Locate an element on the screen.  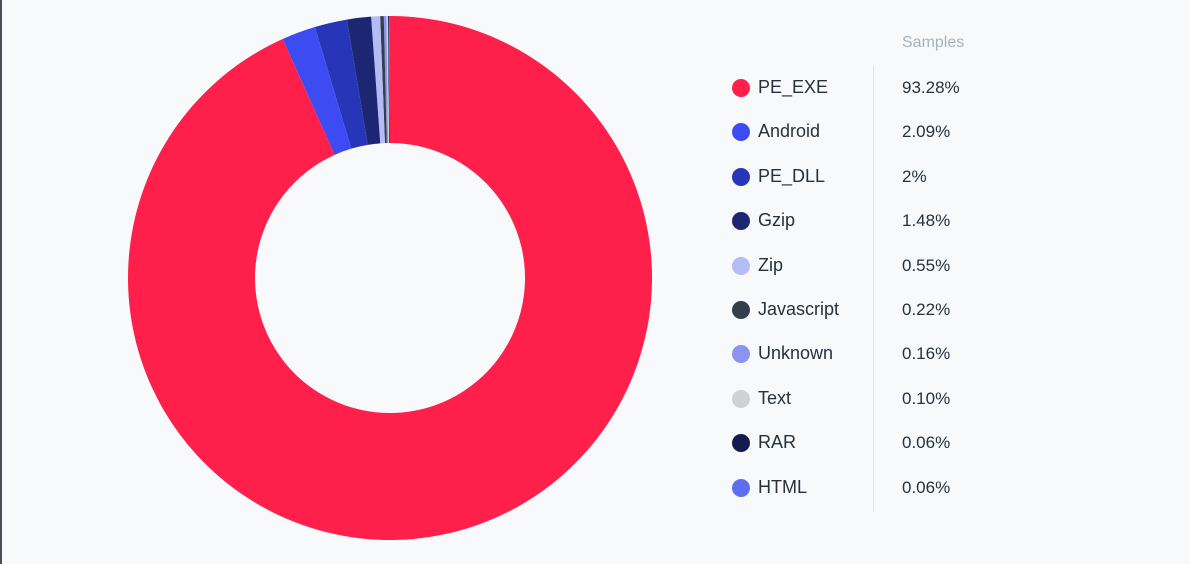
legend-value-rar: 0.06% is located at coordinates (926, 443).